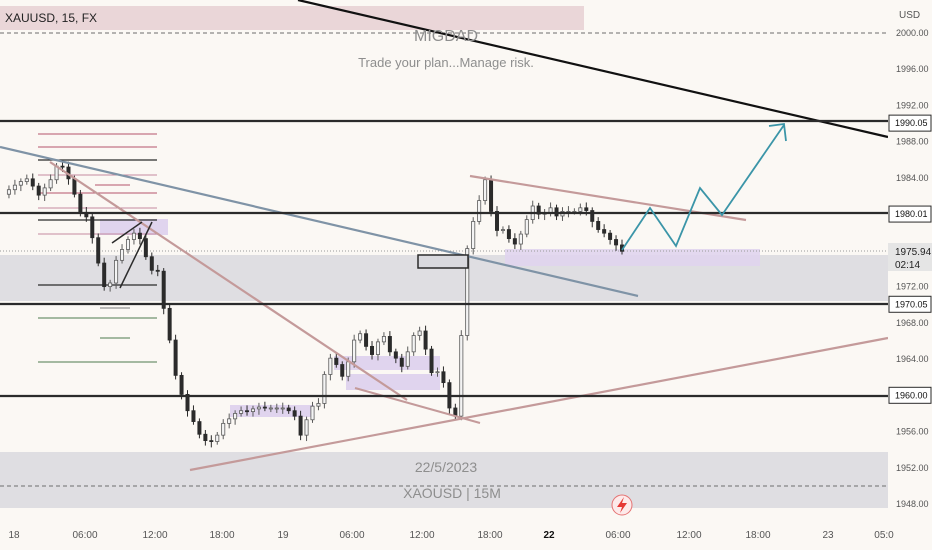 This screenshot has height=550, width=932. What do you see at coordinates (911, 304) in the screenshot?
I see `price-label-text: 1970.05` at bounding box center [911, 304].